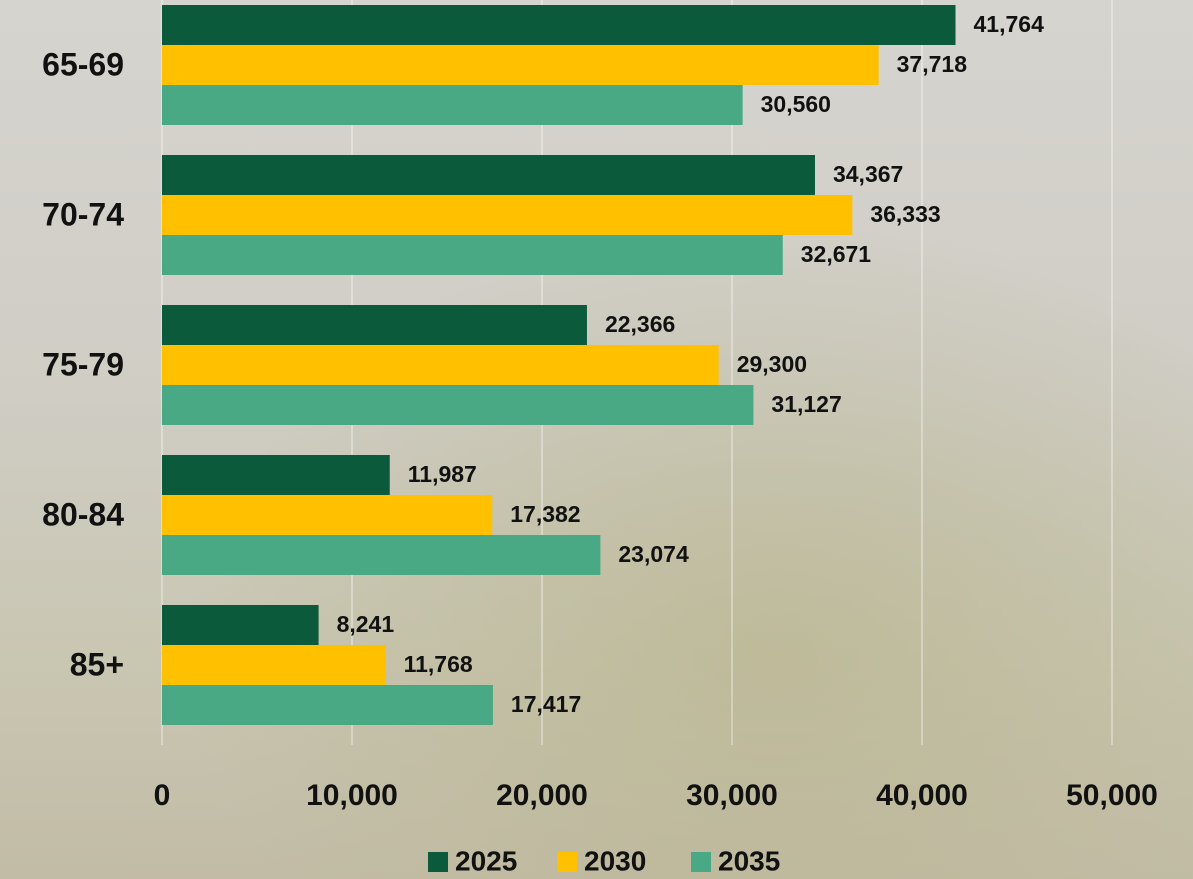 This screenshot has width=1193, height=879. Describe the element at coordinates (442, 474) in the screenshot. I see `value-label: 11,987` at that location.